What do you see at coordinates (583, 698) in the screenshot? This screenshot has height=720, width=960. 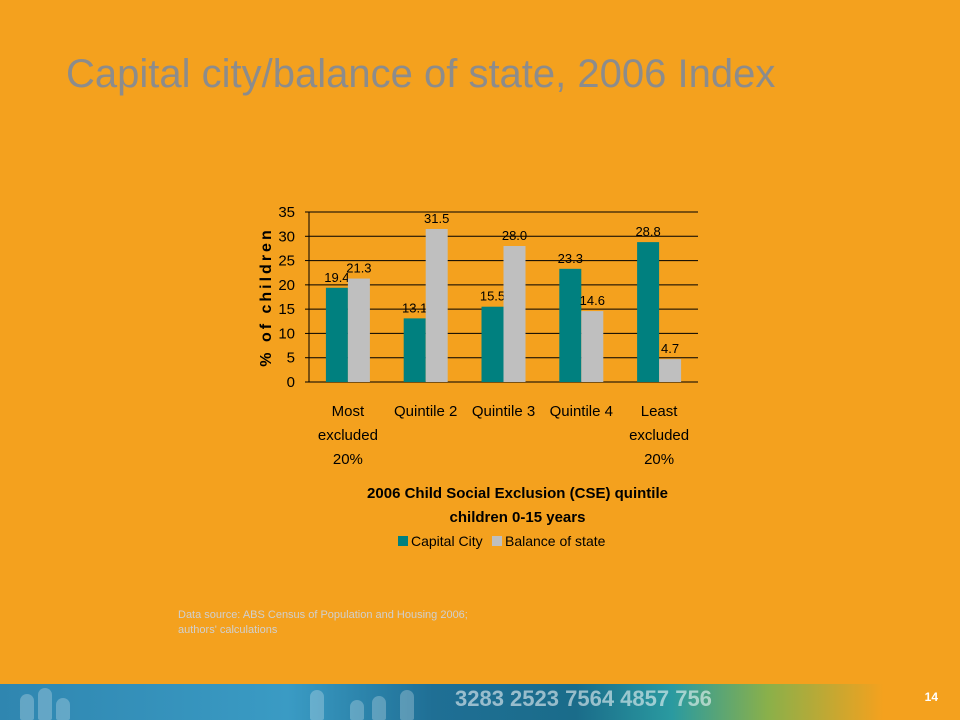 I see `footer-numbers: 3283 2523 7564 4857 756` at bounding box center [583, 698].